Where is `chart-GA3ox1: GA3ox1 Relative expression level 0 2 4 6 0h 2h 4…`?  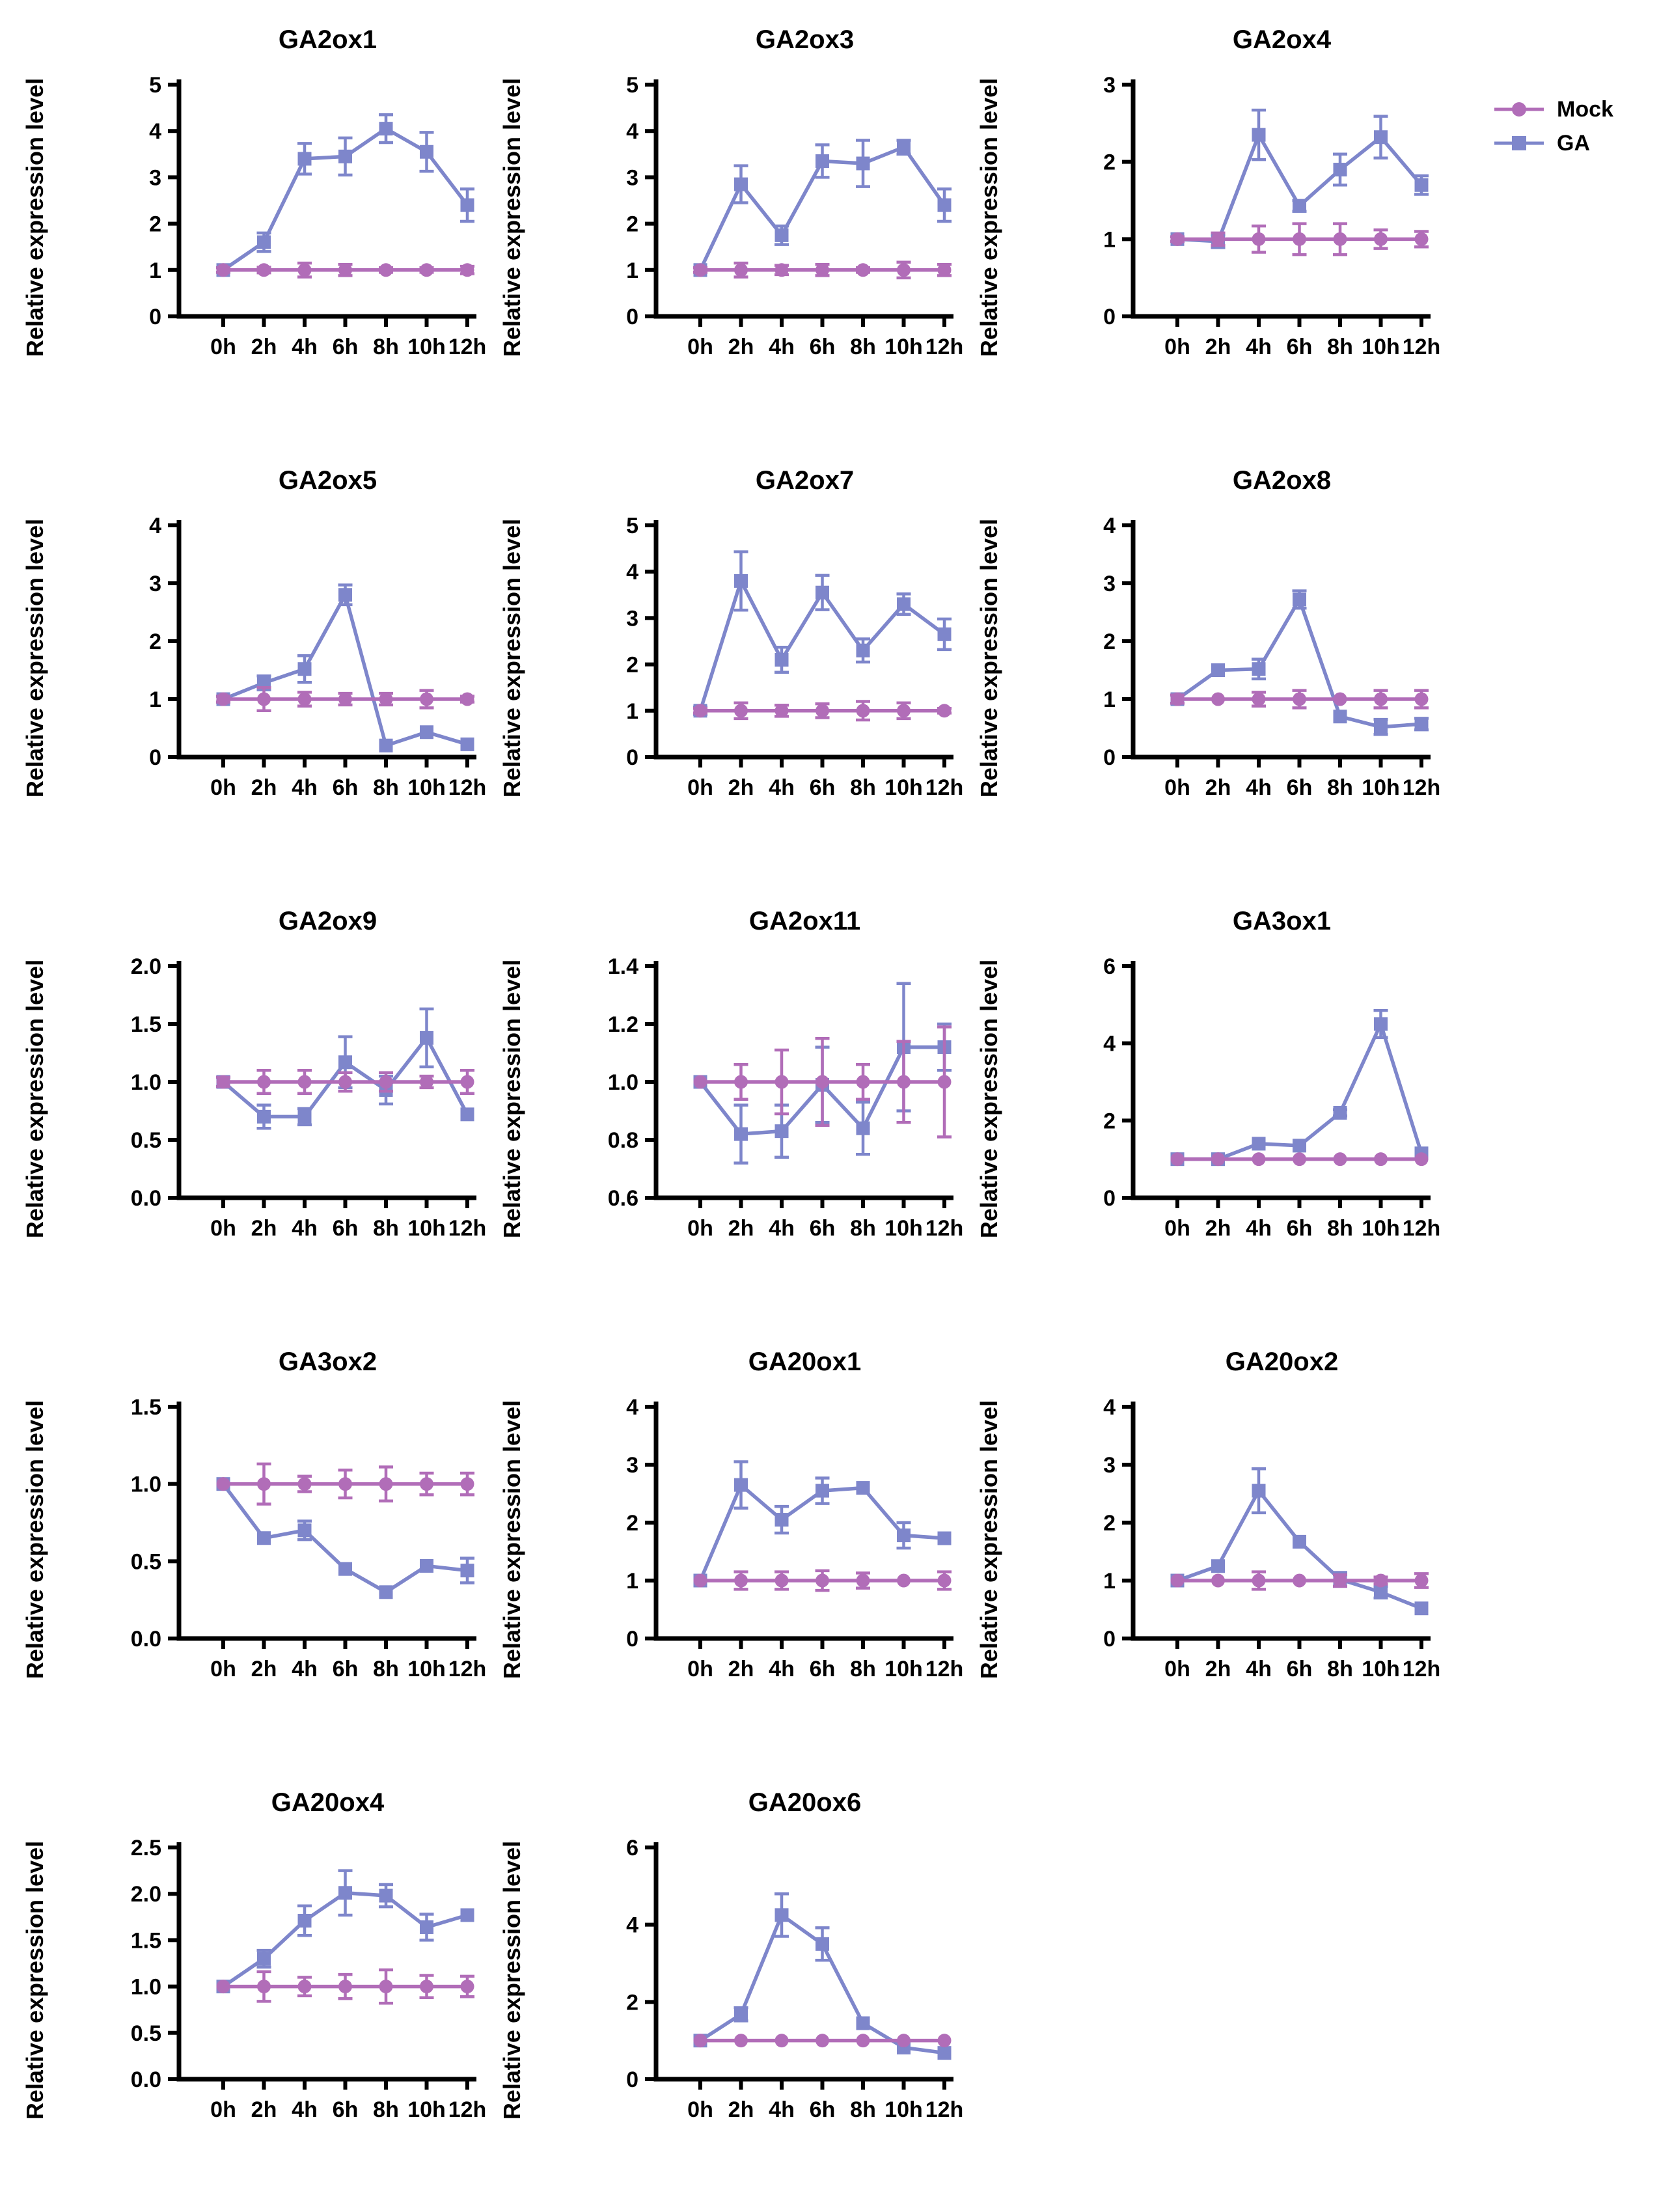
chart-GA3ox1: GA3ox1 Relative expression level 0 2 4 6 0h 2h 4… is located at coordinates (1208, 1074).